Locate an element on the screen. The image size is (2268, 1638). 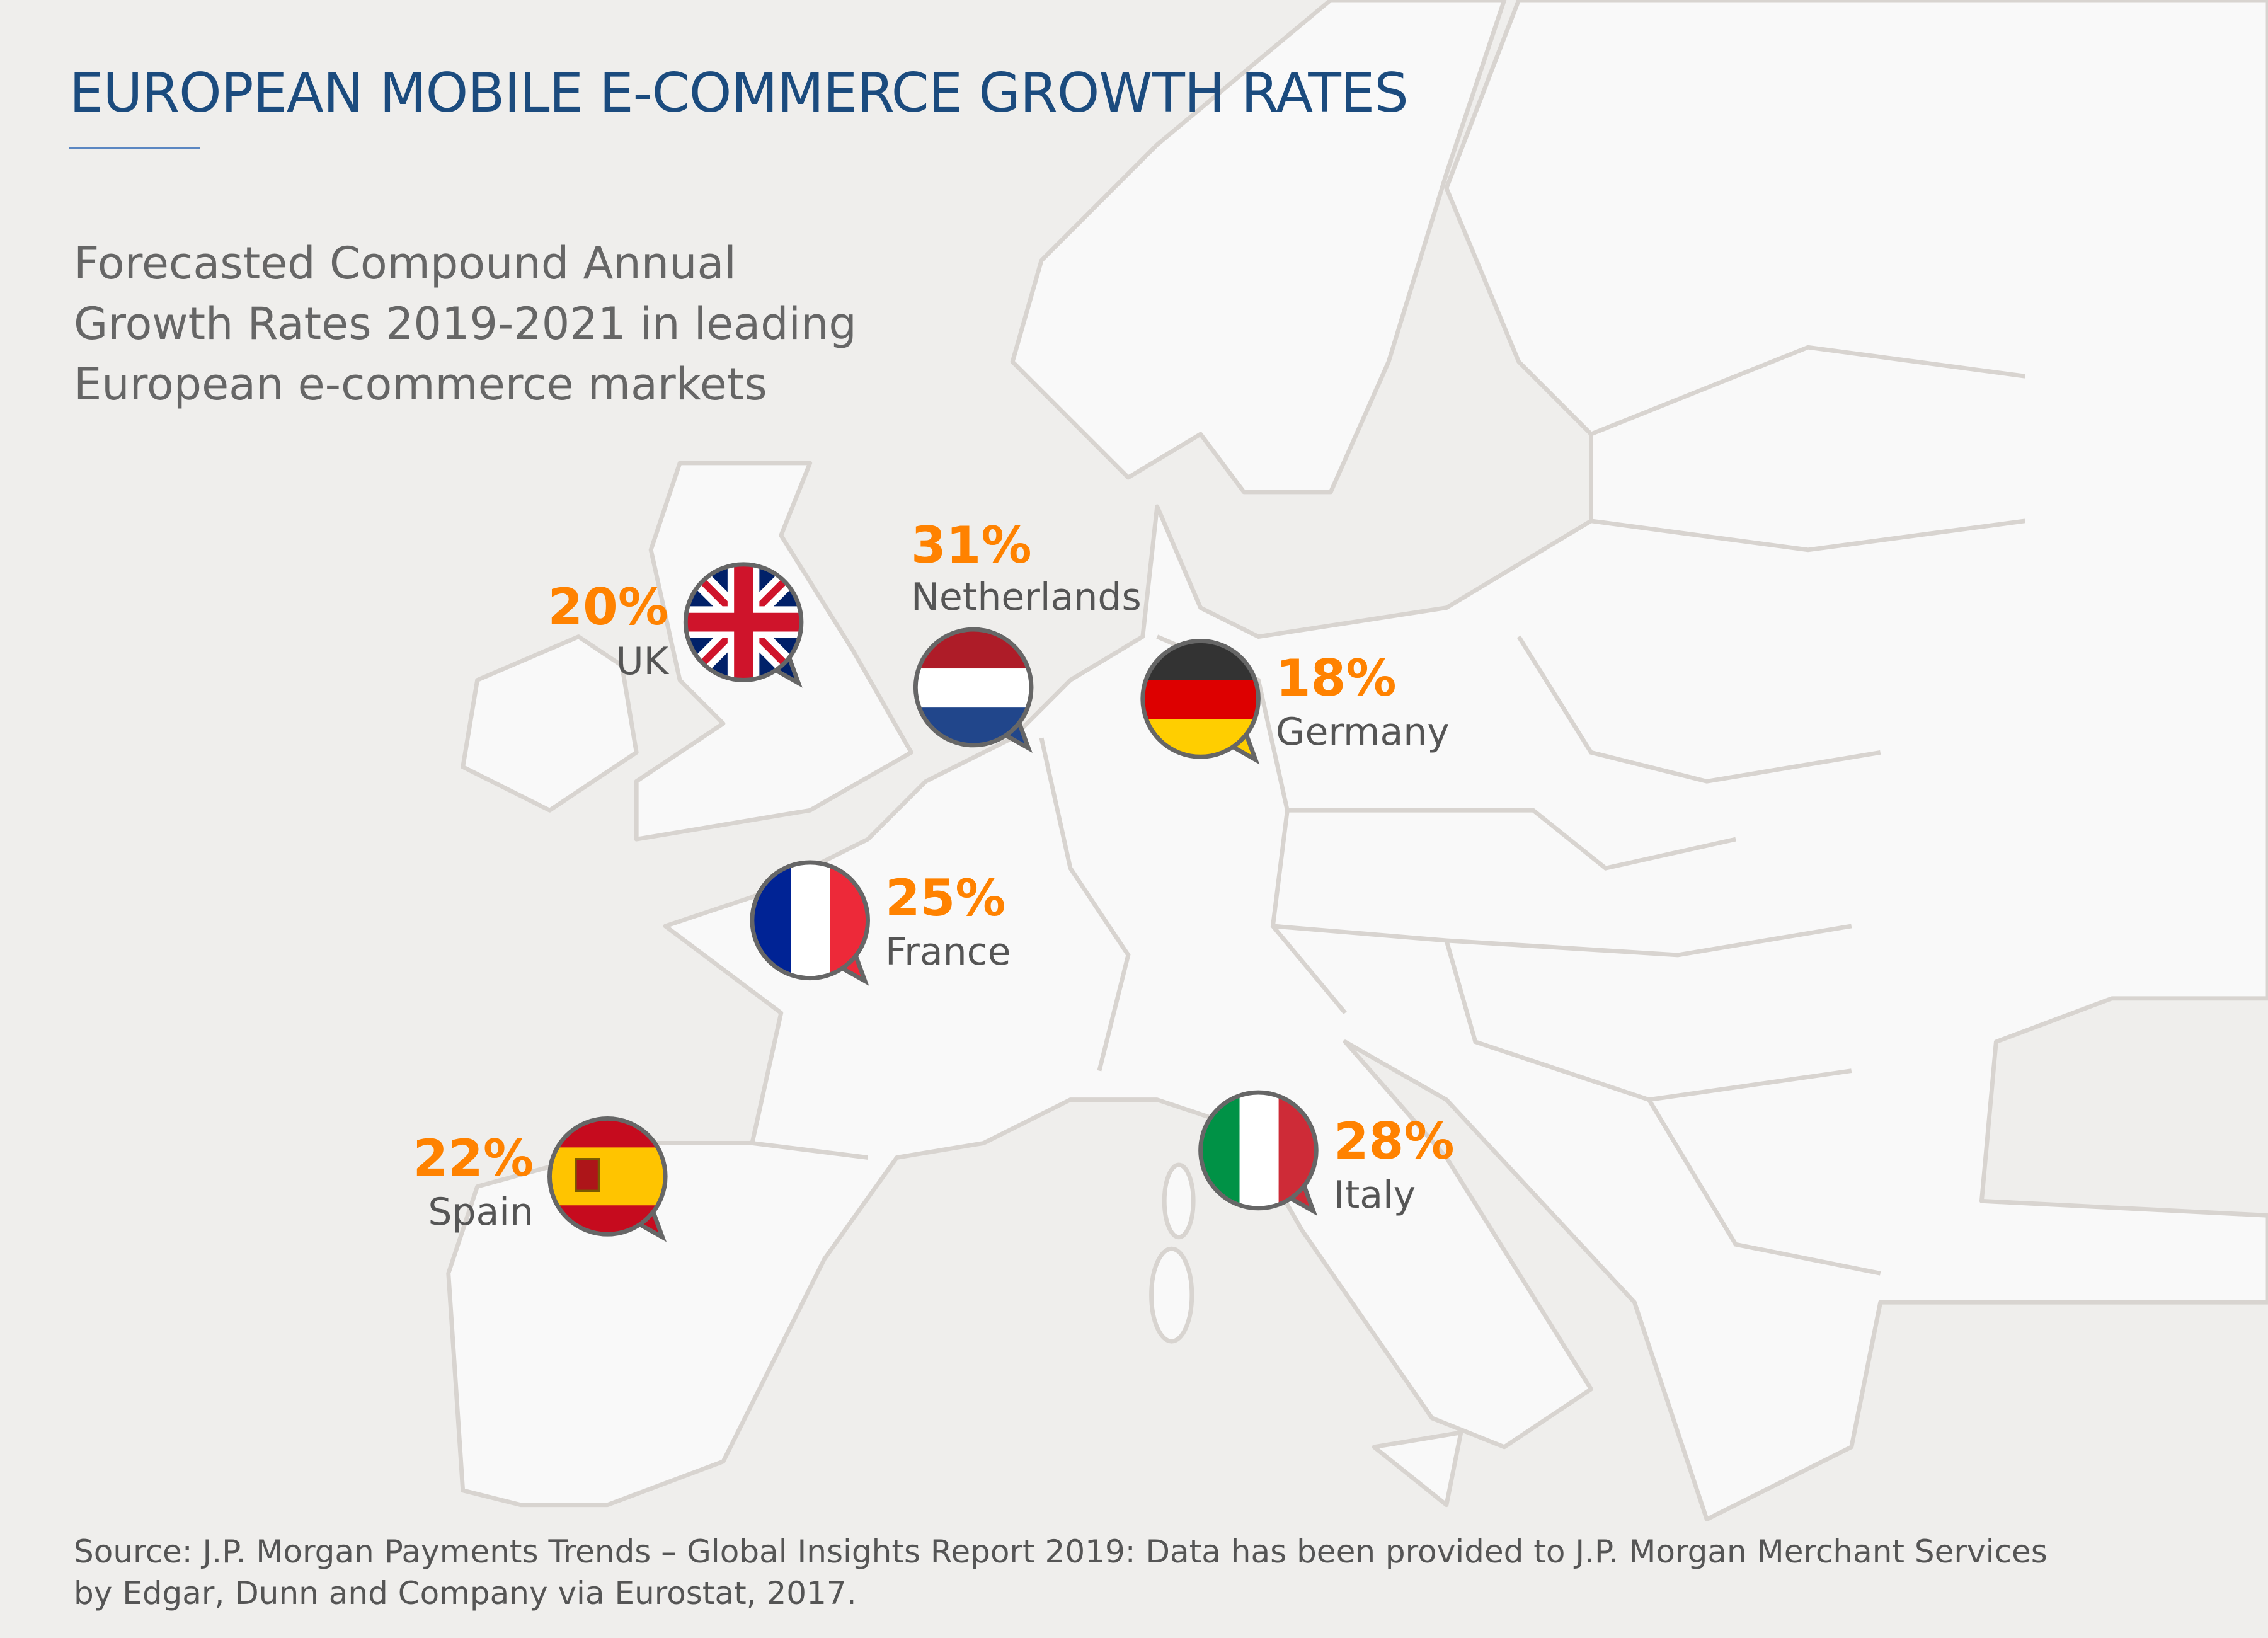
italy-rate: 28% is located at coordinates (1394, 1141).